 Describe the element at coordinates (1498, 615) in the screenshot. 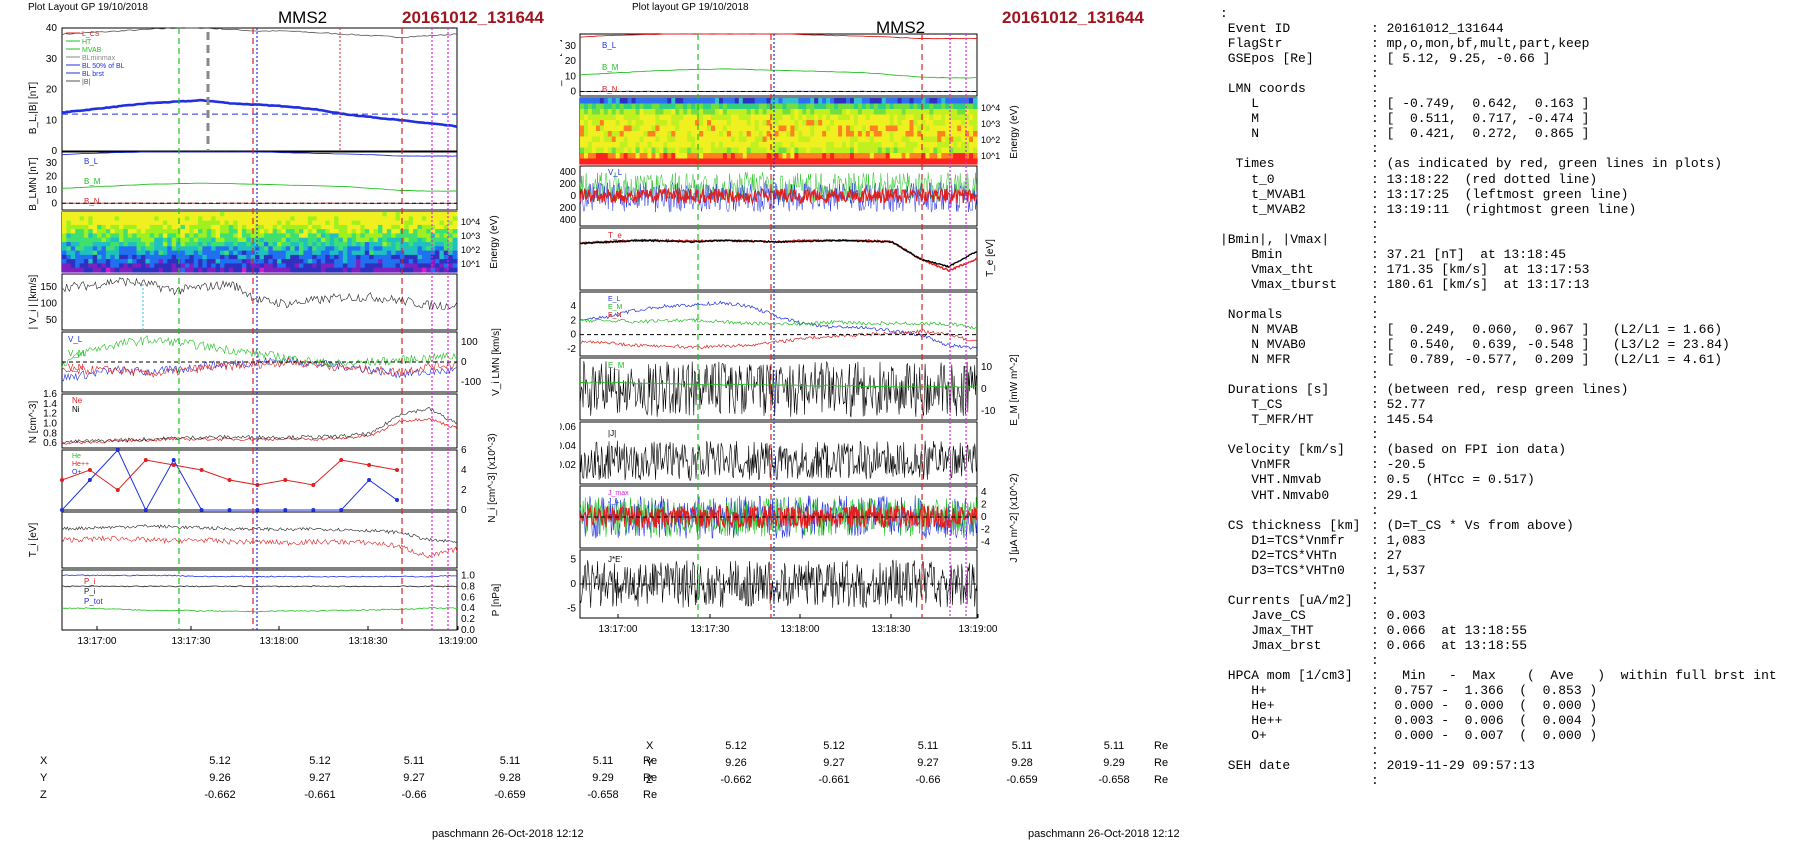

I see `info-line: Jave_CS: 0.003` at that location.